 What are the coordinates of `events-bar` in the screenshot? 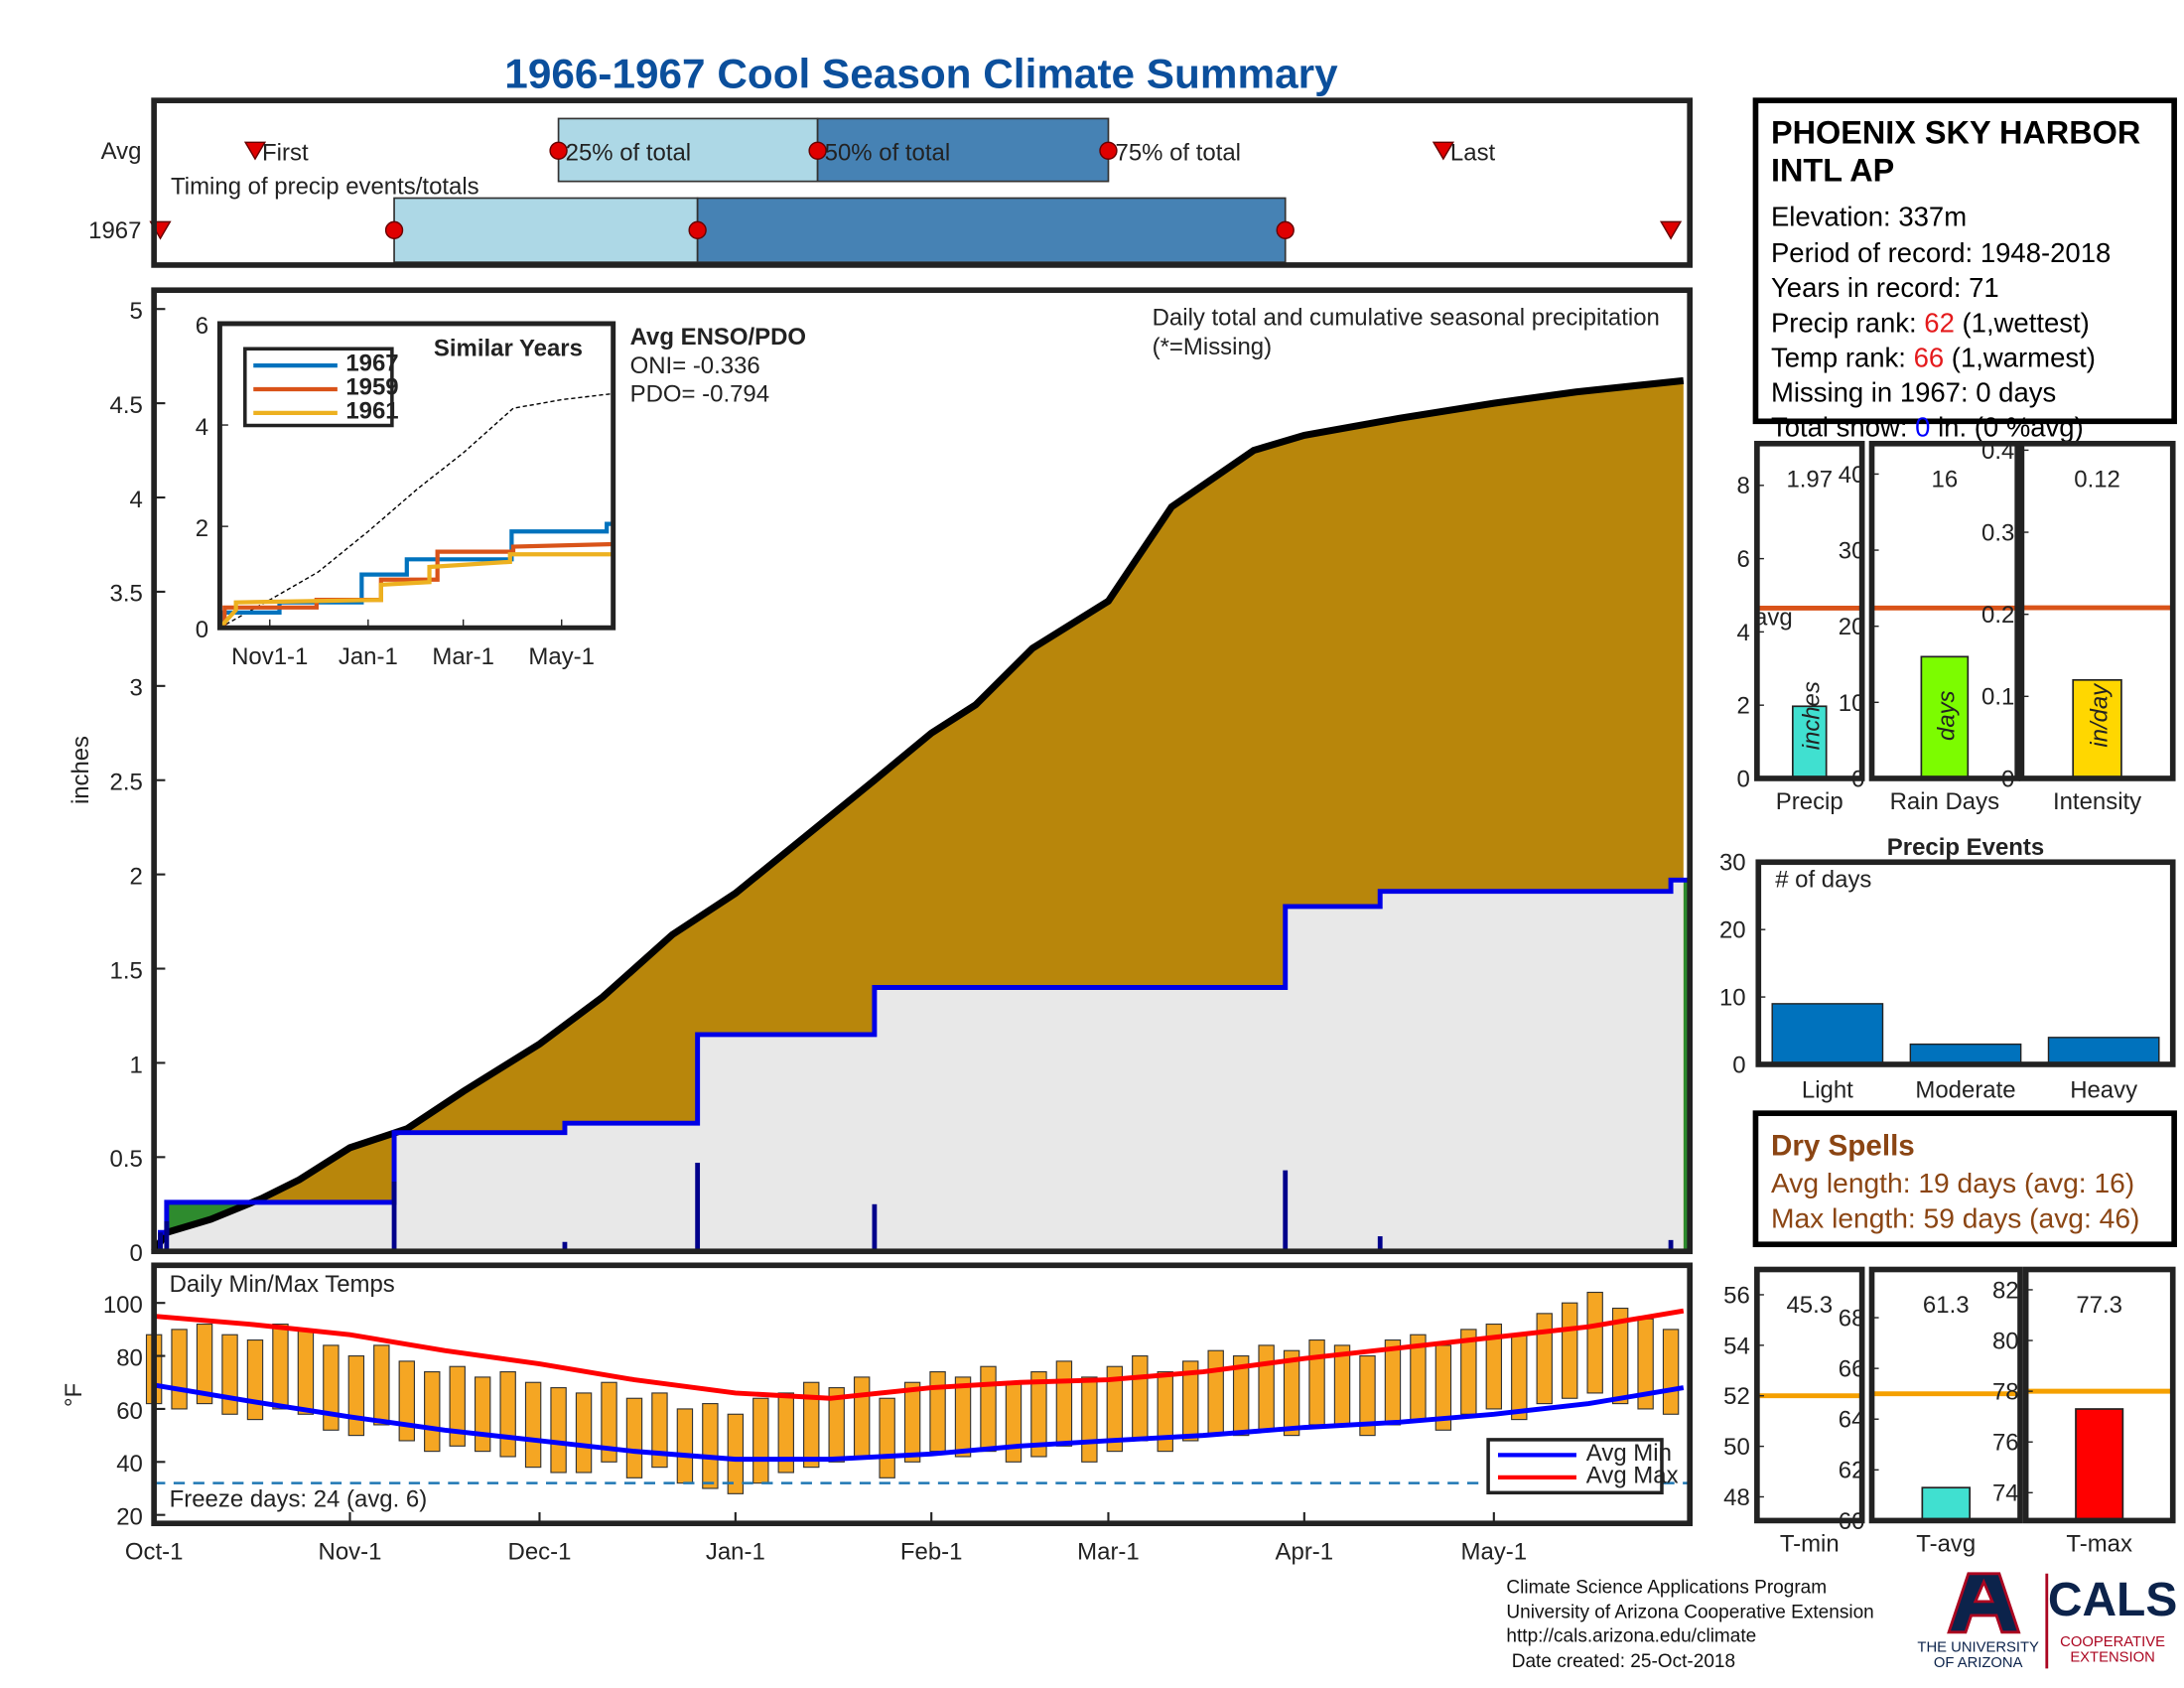 It's located at (2103, 1051).